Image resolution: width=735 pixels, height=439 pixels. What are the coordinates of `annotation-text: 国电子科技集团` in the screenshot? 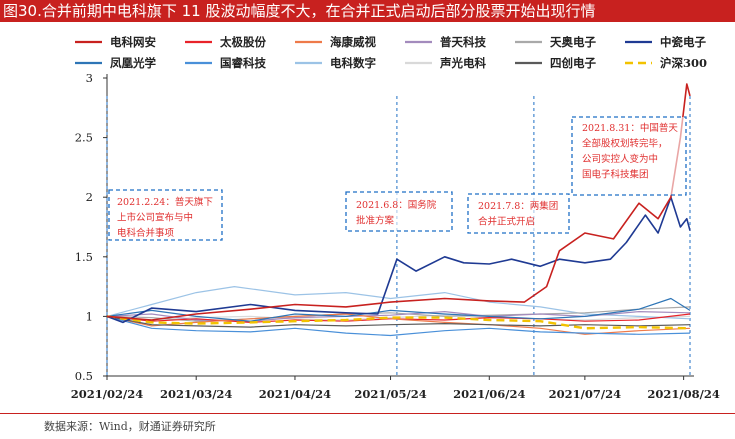 It's located at (615, 175).